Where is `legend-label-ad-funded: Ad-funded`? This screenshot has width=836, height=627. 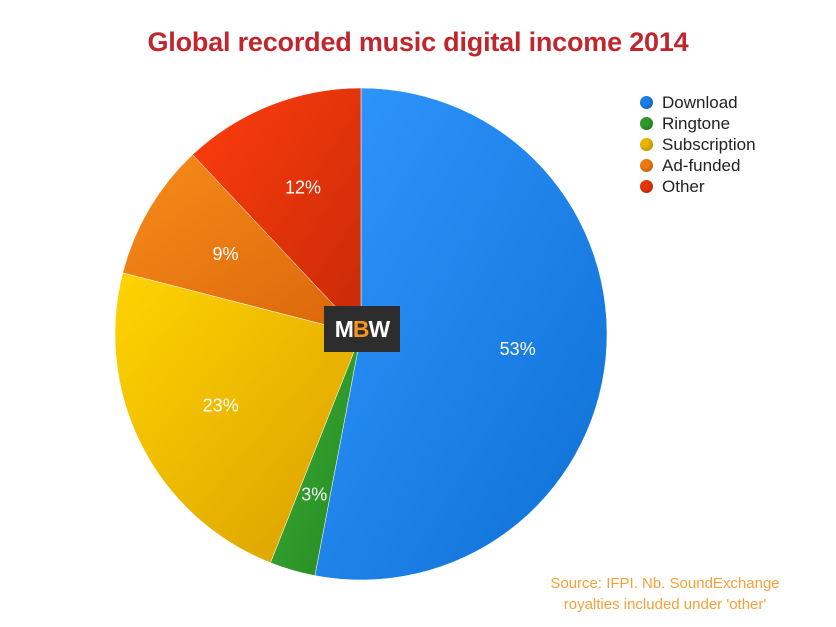
legend-label-ad-funded: Ad-funded is located at coordinates (701, 165).